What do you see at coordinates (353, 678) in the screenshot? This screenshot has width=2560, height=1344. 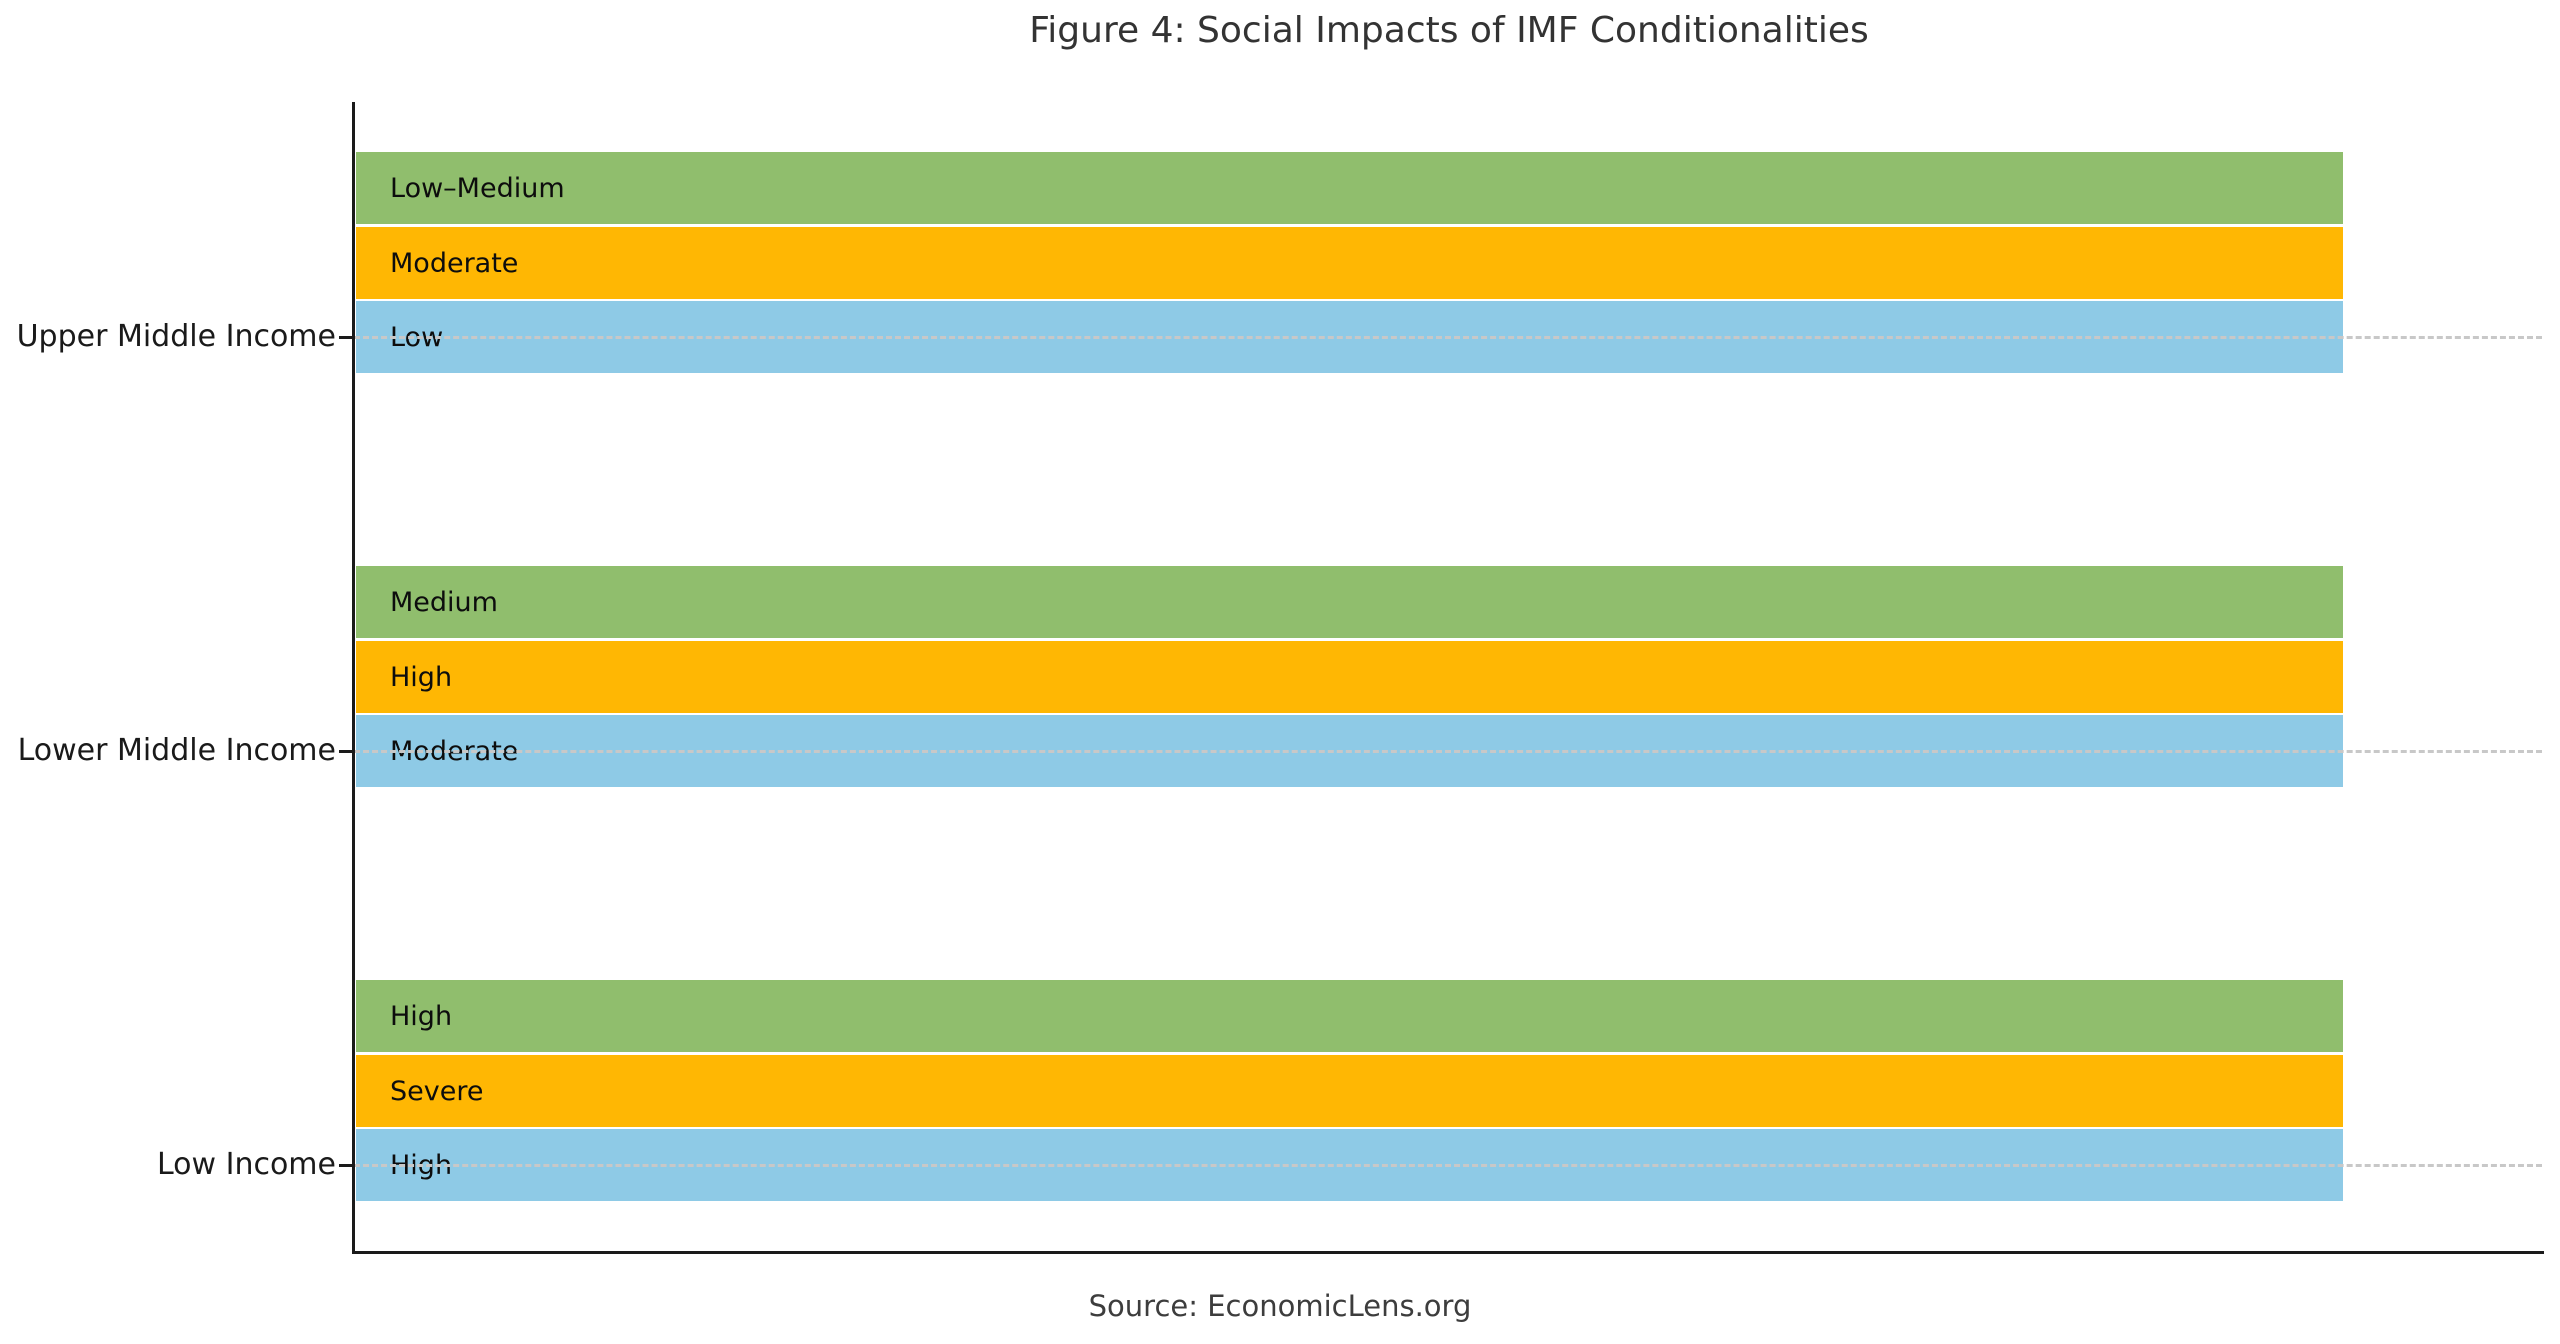 I see `y-axis-spine` at bounding box center [353, 678].